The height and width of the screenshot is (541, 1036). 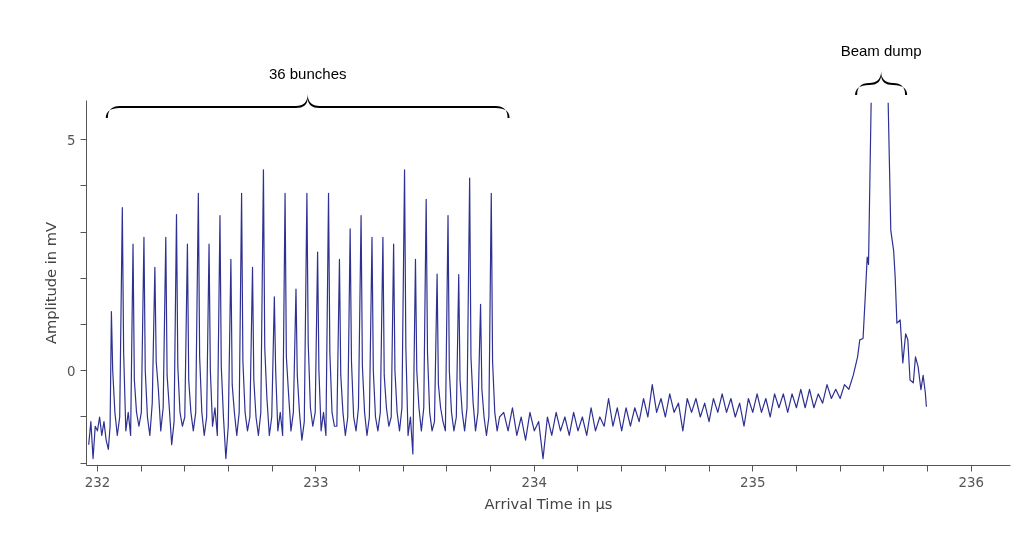 I want to click on text: Beam dump, so click(x=881, y=50).